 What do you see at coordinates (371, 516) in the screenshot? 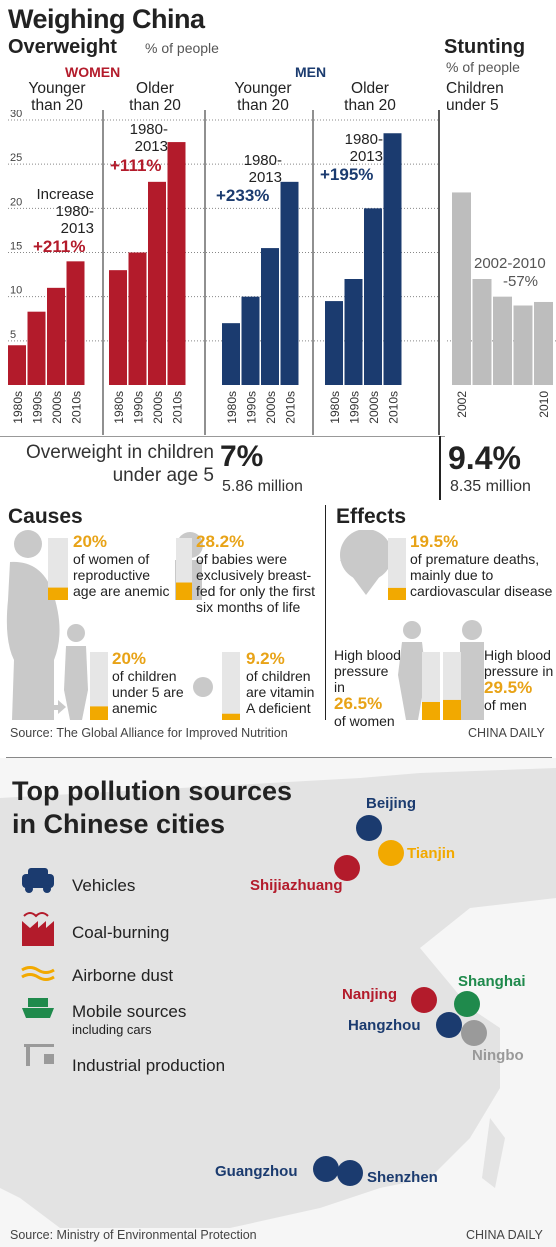
I see `effects-title: Effects` at bounding box center [371, 516].